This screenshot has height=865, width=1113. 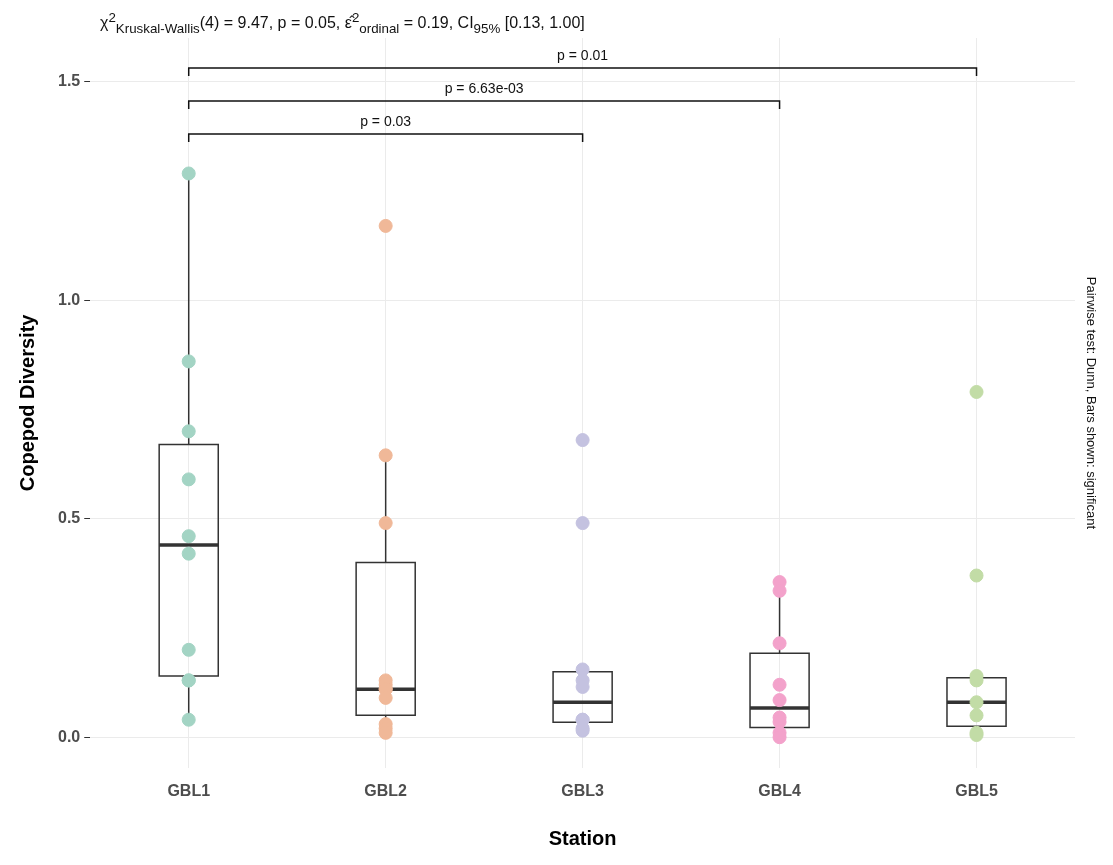 What do you see at coordinates (582, 837) in the screenshot?
I see `x-axis-title: Station` at bounding box center [582, 837].